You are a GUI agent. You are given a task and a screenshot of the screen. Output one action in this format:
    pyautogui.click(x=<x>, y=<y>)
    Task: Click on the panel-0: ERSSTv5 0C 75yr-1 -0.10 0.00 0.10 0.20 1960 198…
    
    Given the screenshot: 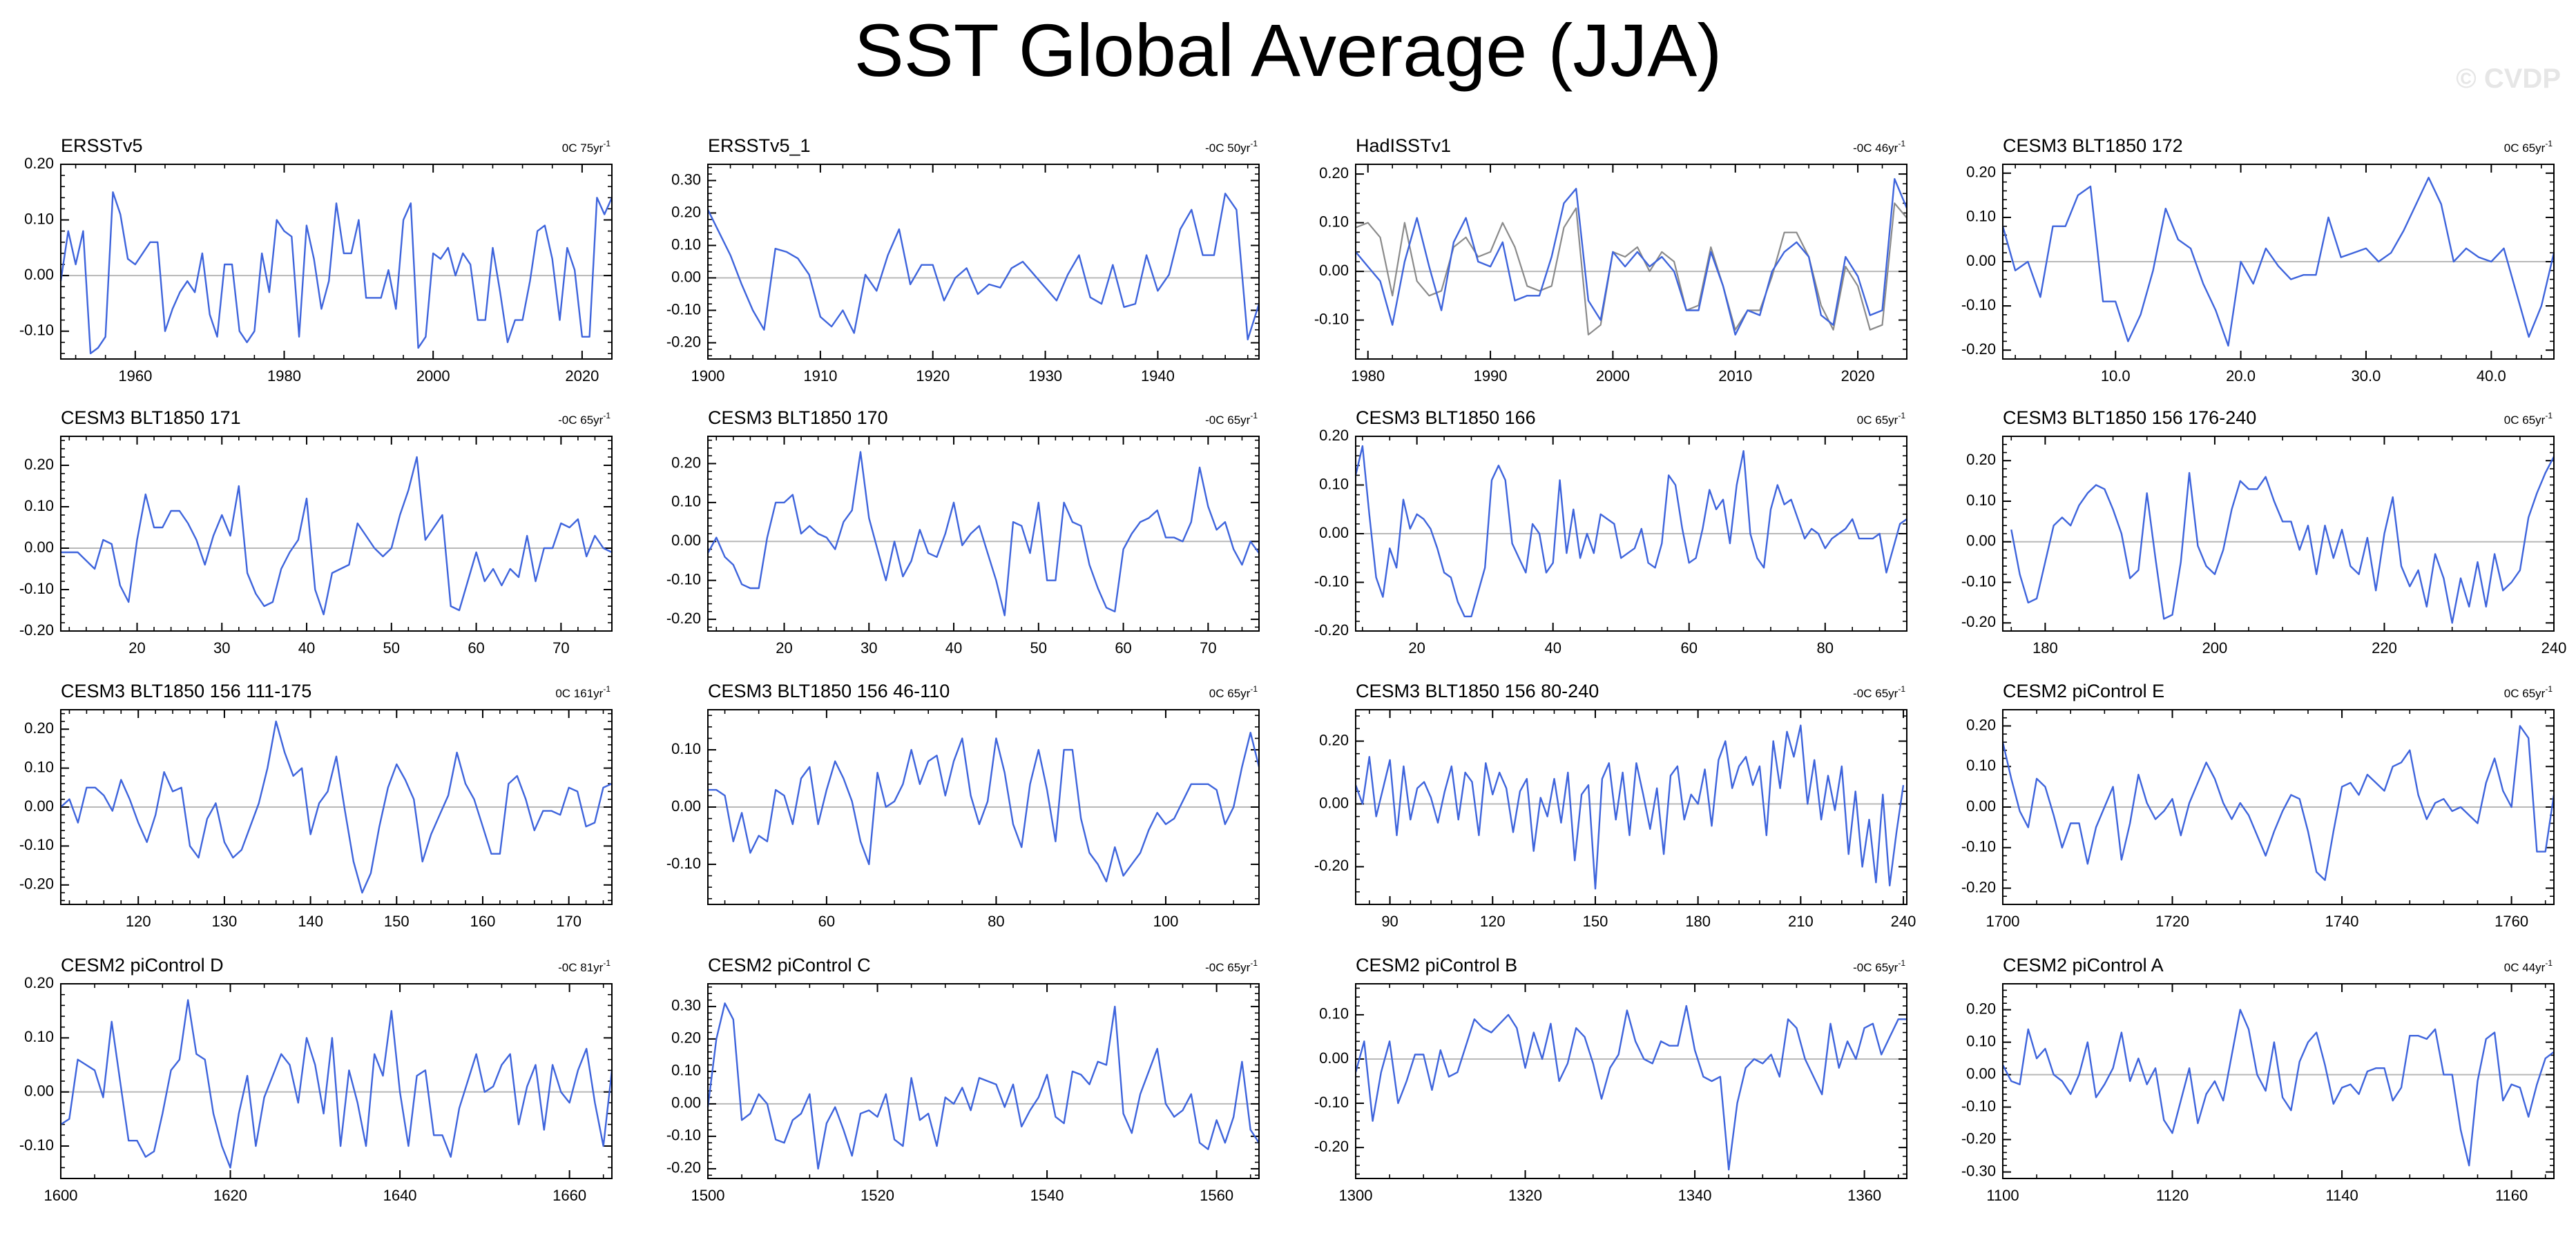 What is the action you would take?
    pyautogui.click(x=316, y=260)
    